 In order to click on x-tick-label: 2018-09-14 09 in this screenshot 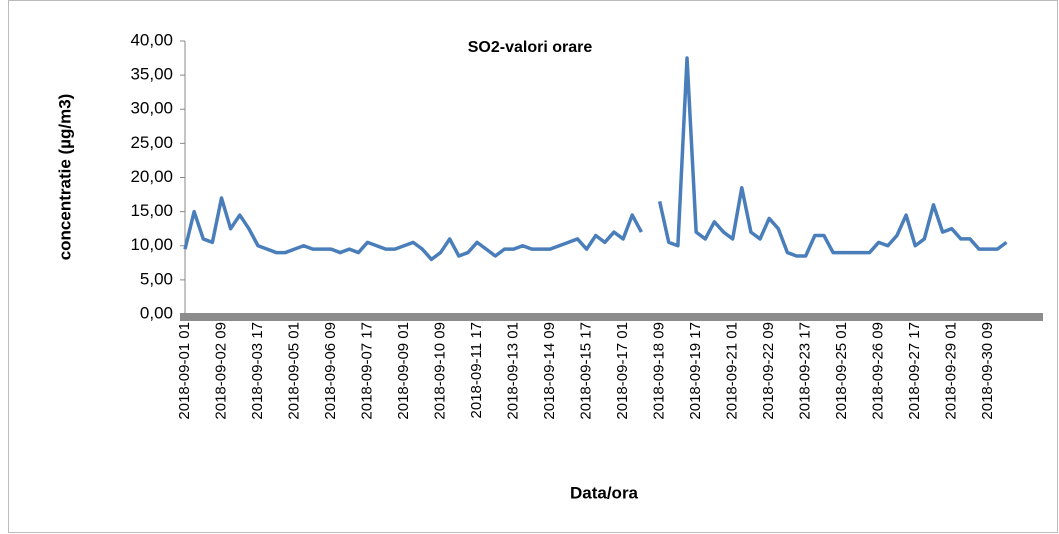, I will do `click(549, 371)`.